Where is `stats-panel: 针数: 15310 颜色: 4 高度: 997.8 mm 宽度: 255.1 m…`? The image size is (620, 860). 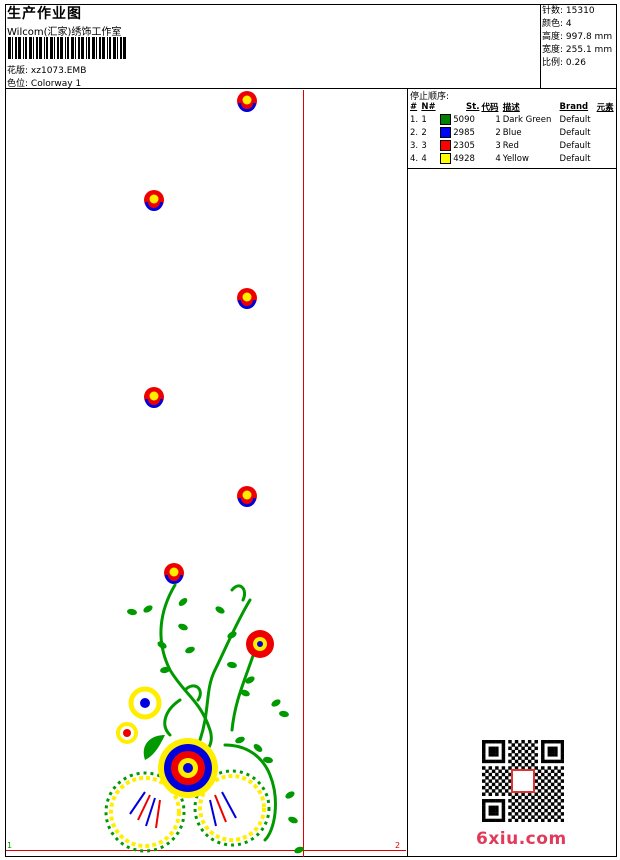 stats-panel: 针数: 15310 颜色: 4 高度: 997.8 mm 宽度: 255.1 m… is located at coordinates (577, 37).